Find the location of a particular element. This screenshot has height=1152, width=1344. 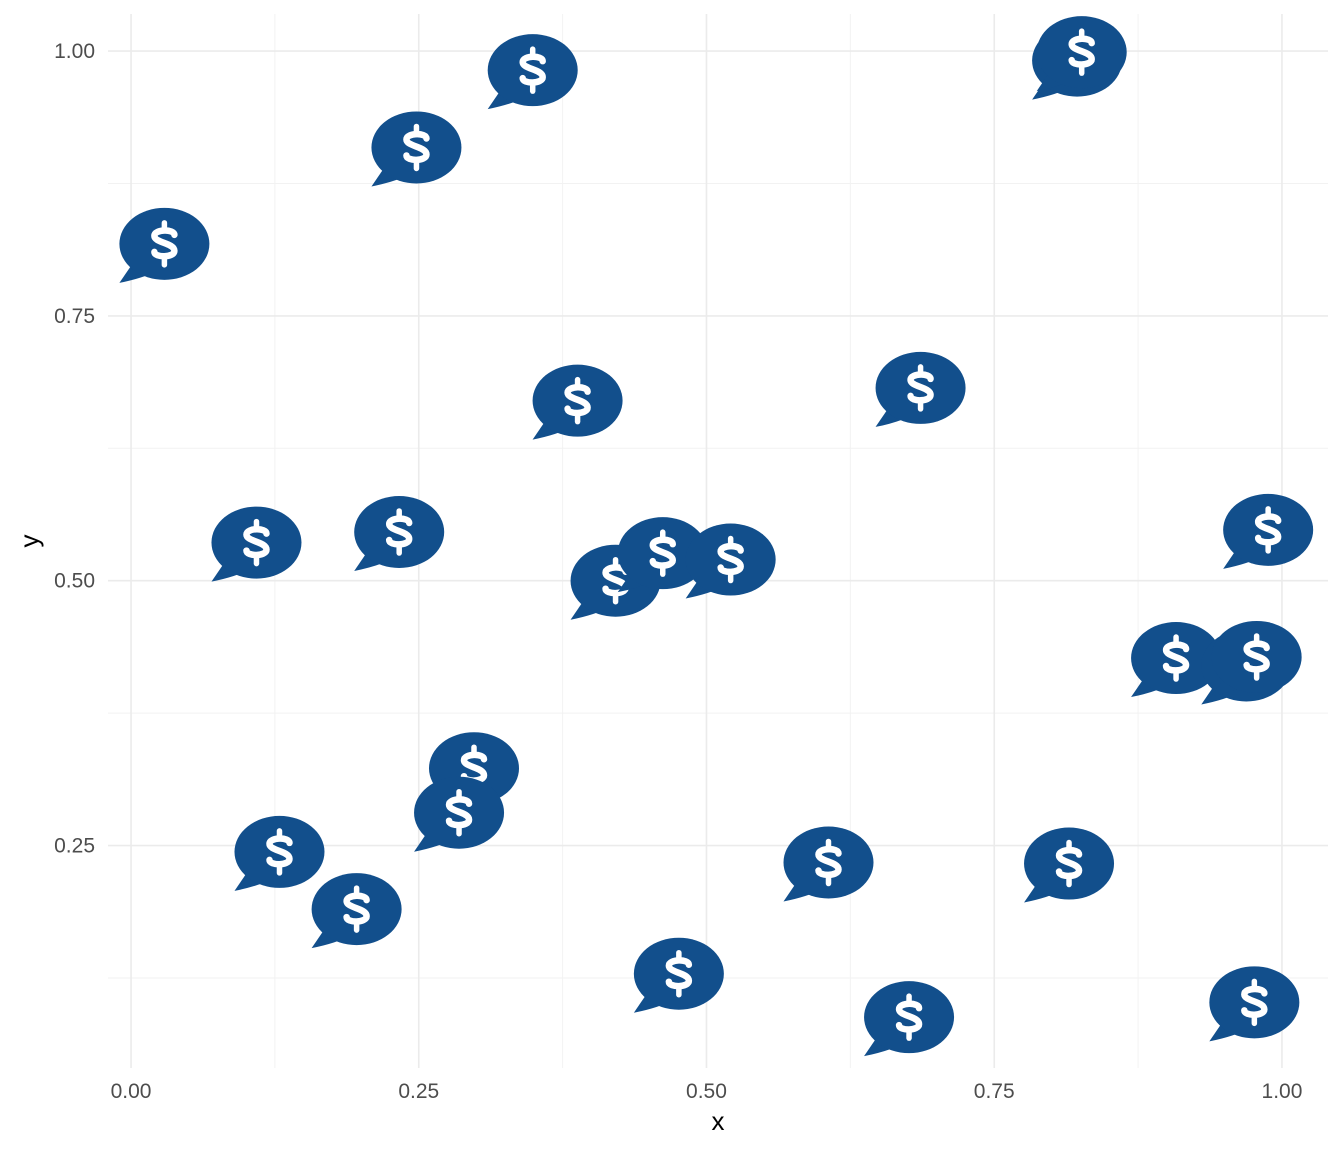

x-axis-title: x is located at coordinates (718, 1121).